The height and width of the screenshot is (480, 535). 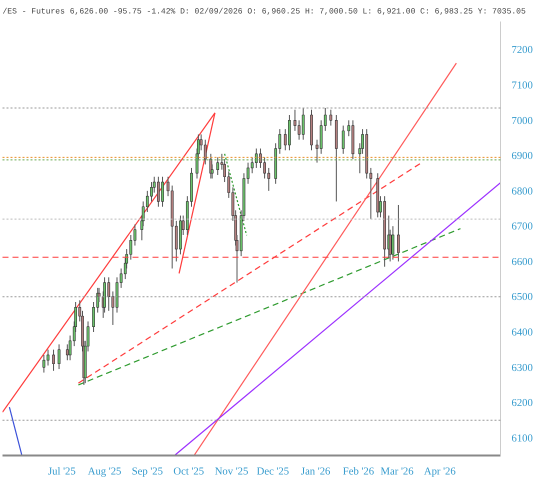 I want to click on x-tick-label: Feb '26, so click(x=358, y=472).